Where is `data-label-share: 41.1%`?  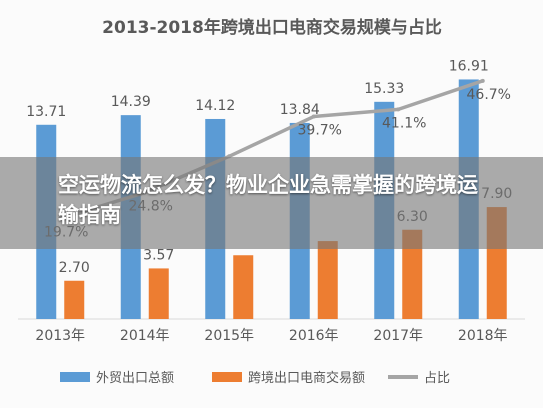
data-label-share: 41.1% is located at coordinates (404, 123).